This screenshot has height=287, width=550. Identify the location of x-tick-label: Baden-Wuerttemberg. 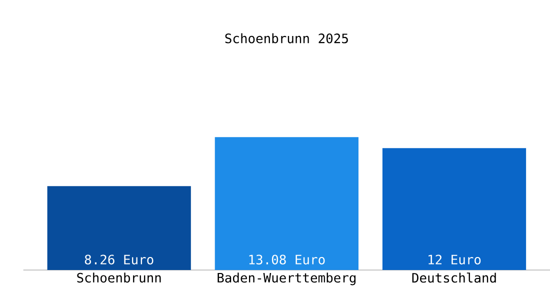
(287, 279).